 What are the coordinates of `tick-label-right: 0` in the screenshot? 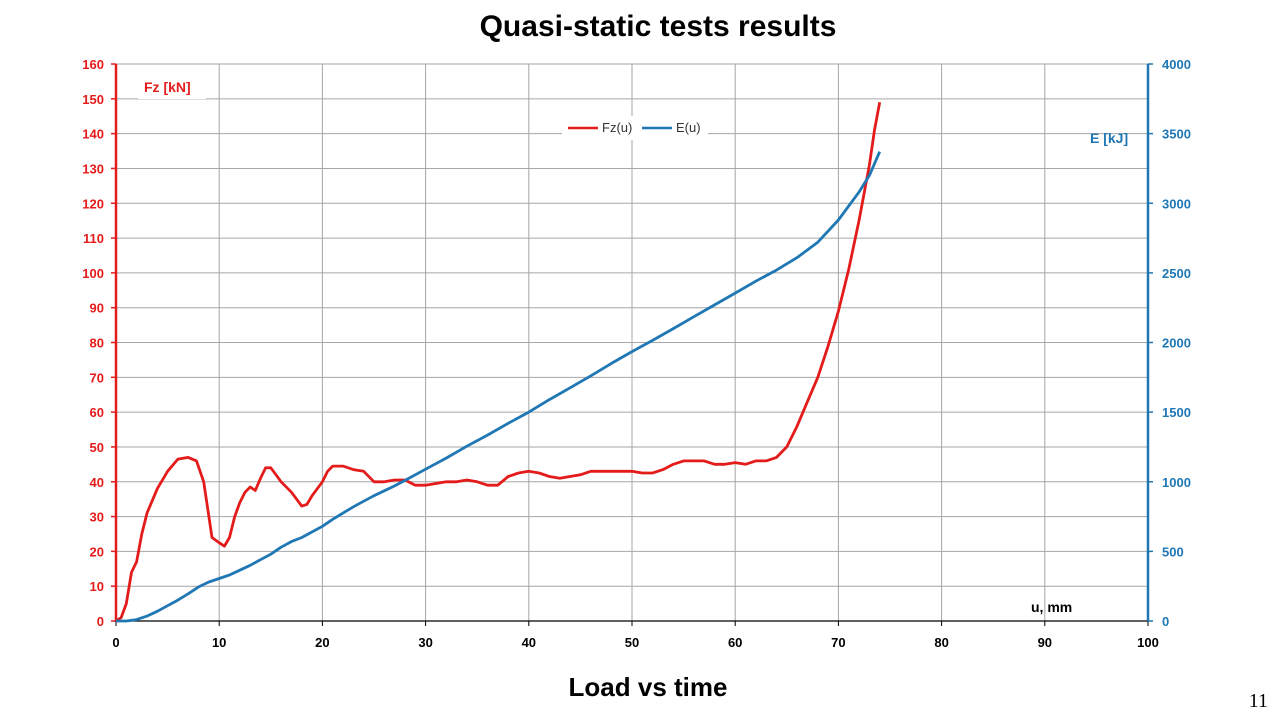 It's located at (1165, 621).